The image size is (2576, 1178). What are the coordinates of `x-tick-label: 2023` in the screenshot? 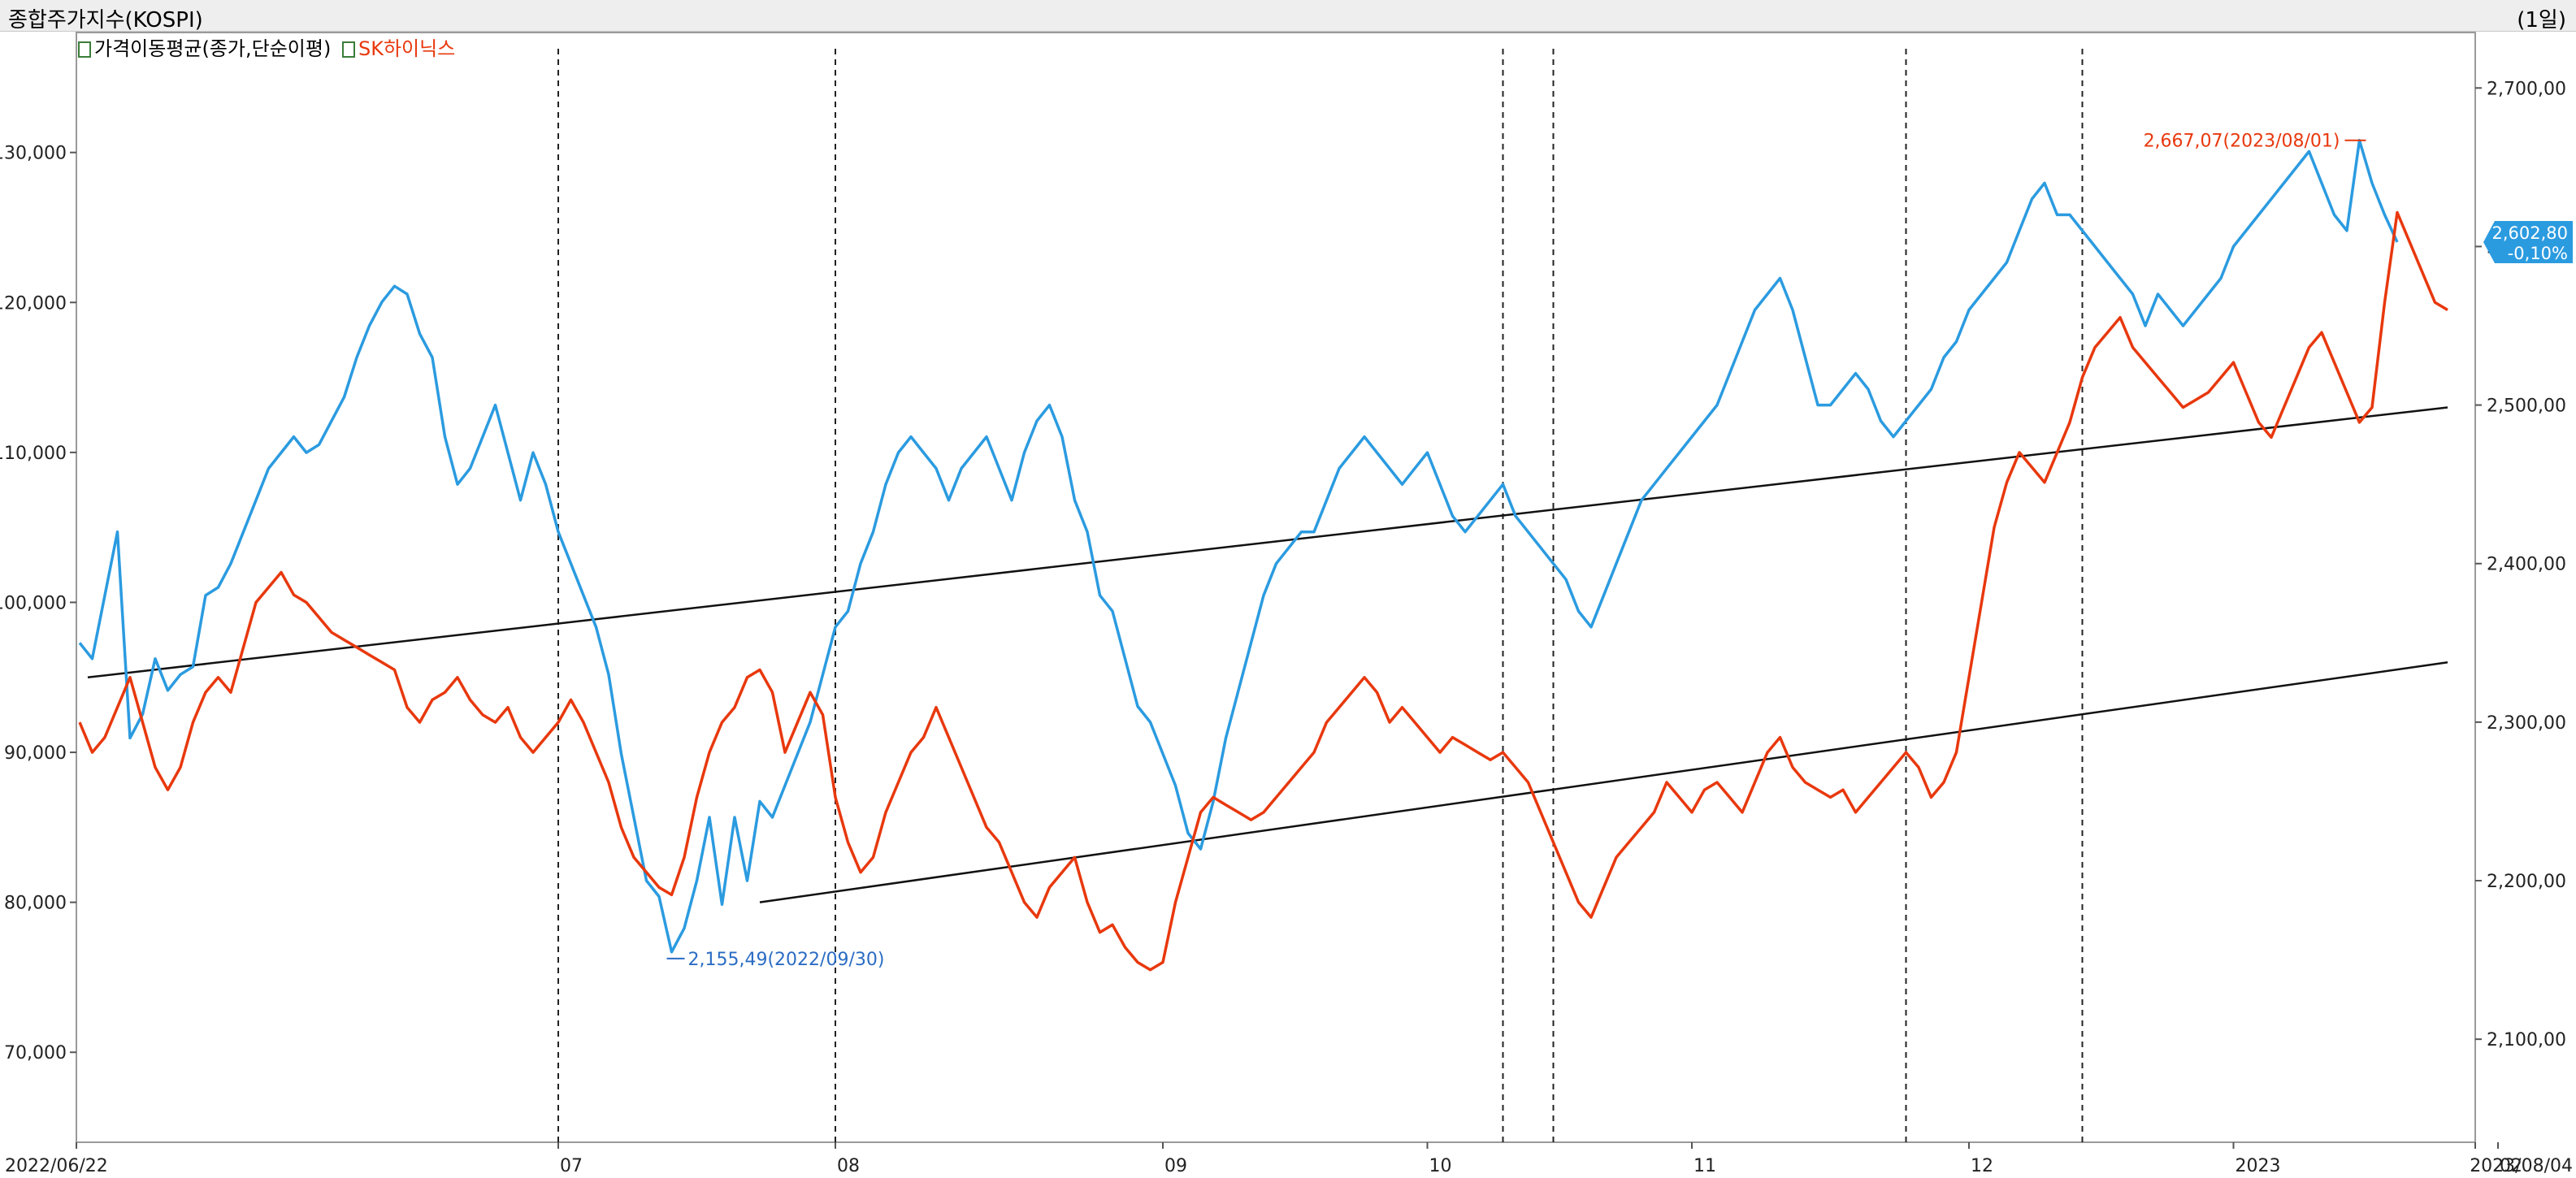 It's located at (2258, 1166).